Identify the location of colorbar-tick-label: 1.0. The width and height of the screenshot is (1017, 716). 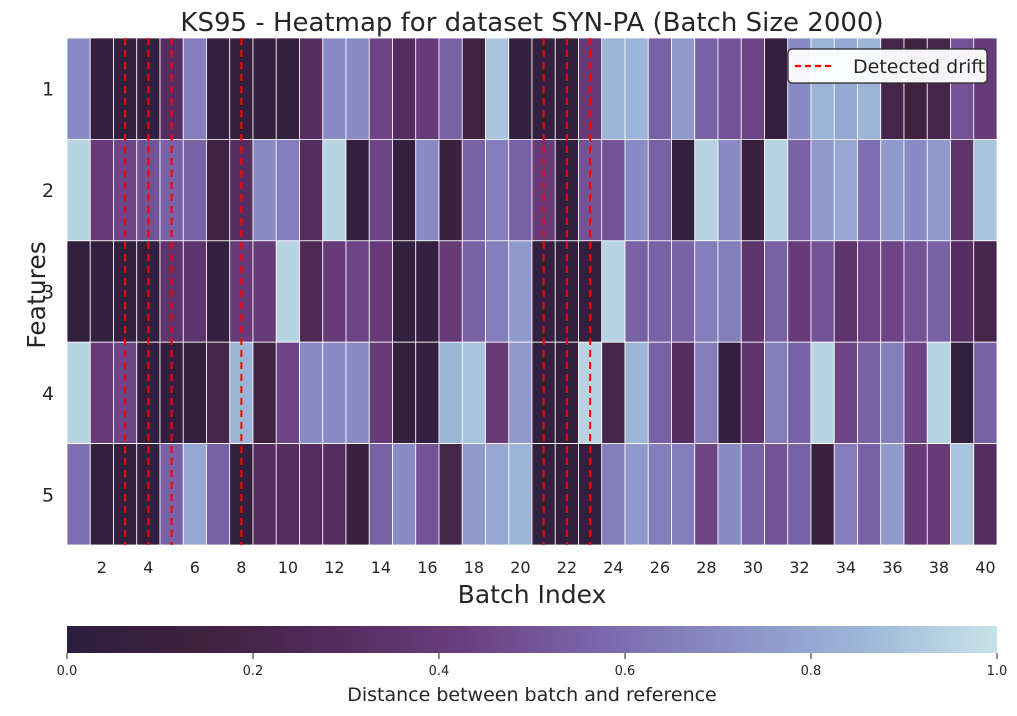
(997, 671).